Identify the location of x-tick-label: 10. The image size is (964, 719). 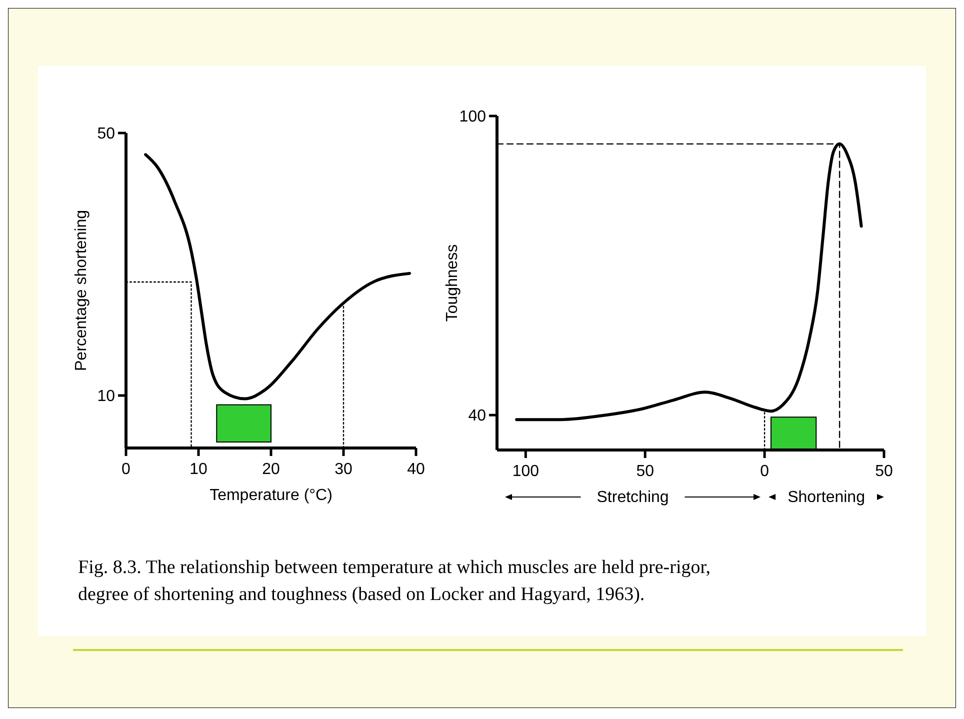
(199, 469).